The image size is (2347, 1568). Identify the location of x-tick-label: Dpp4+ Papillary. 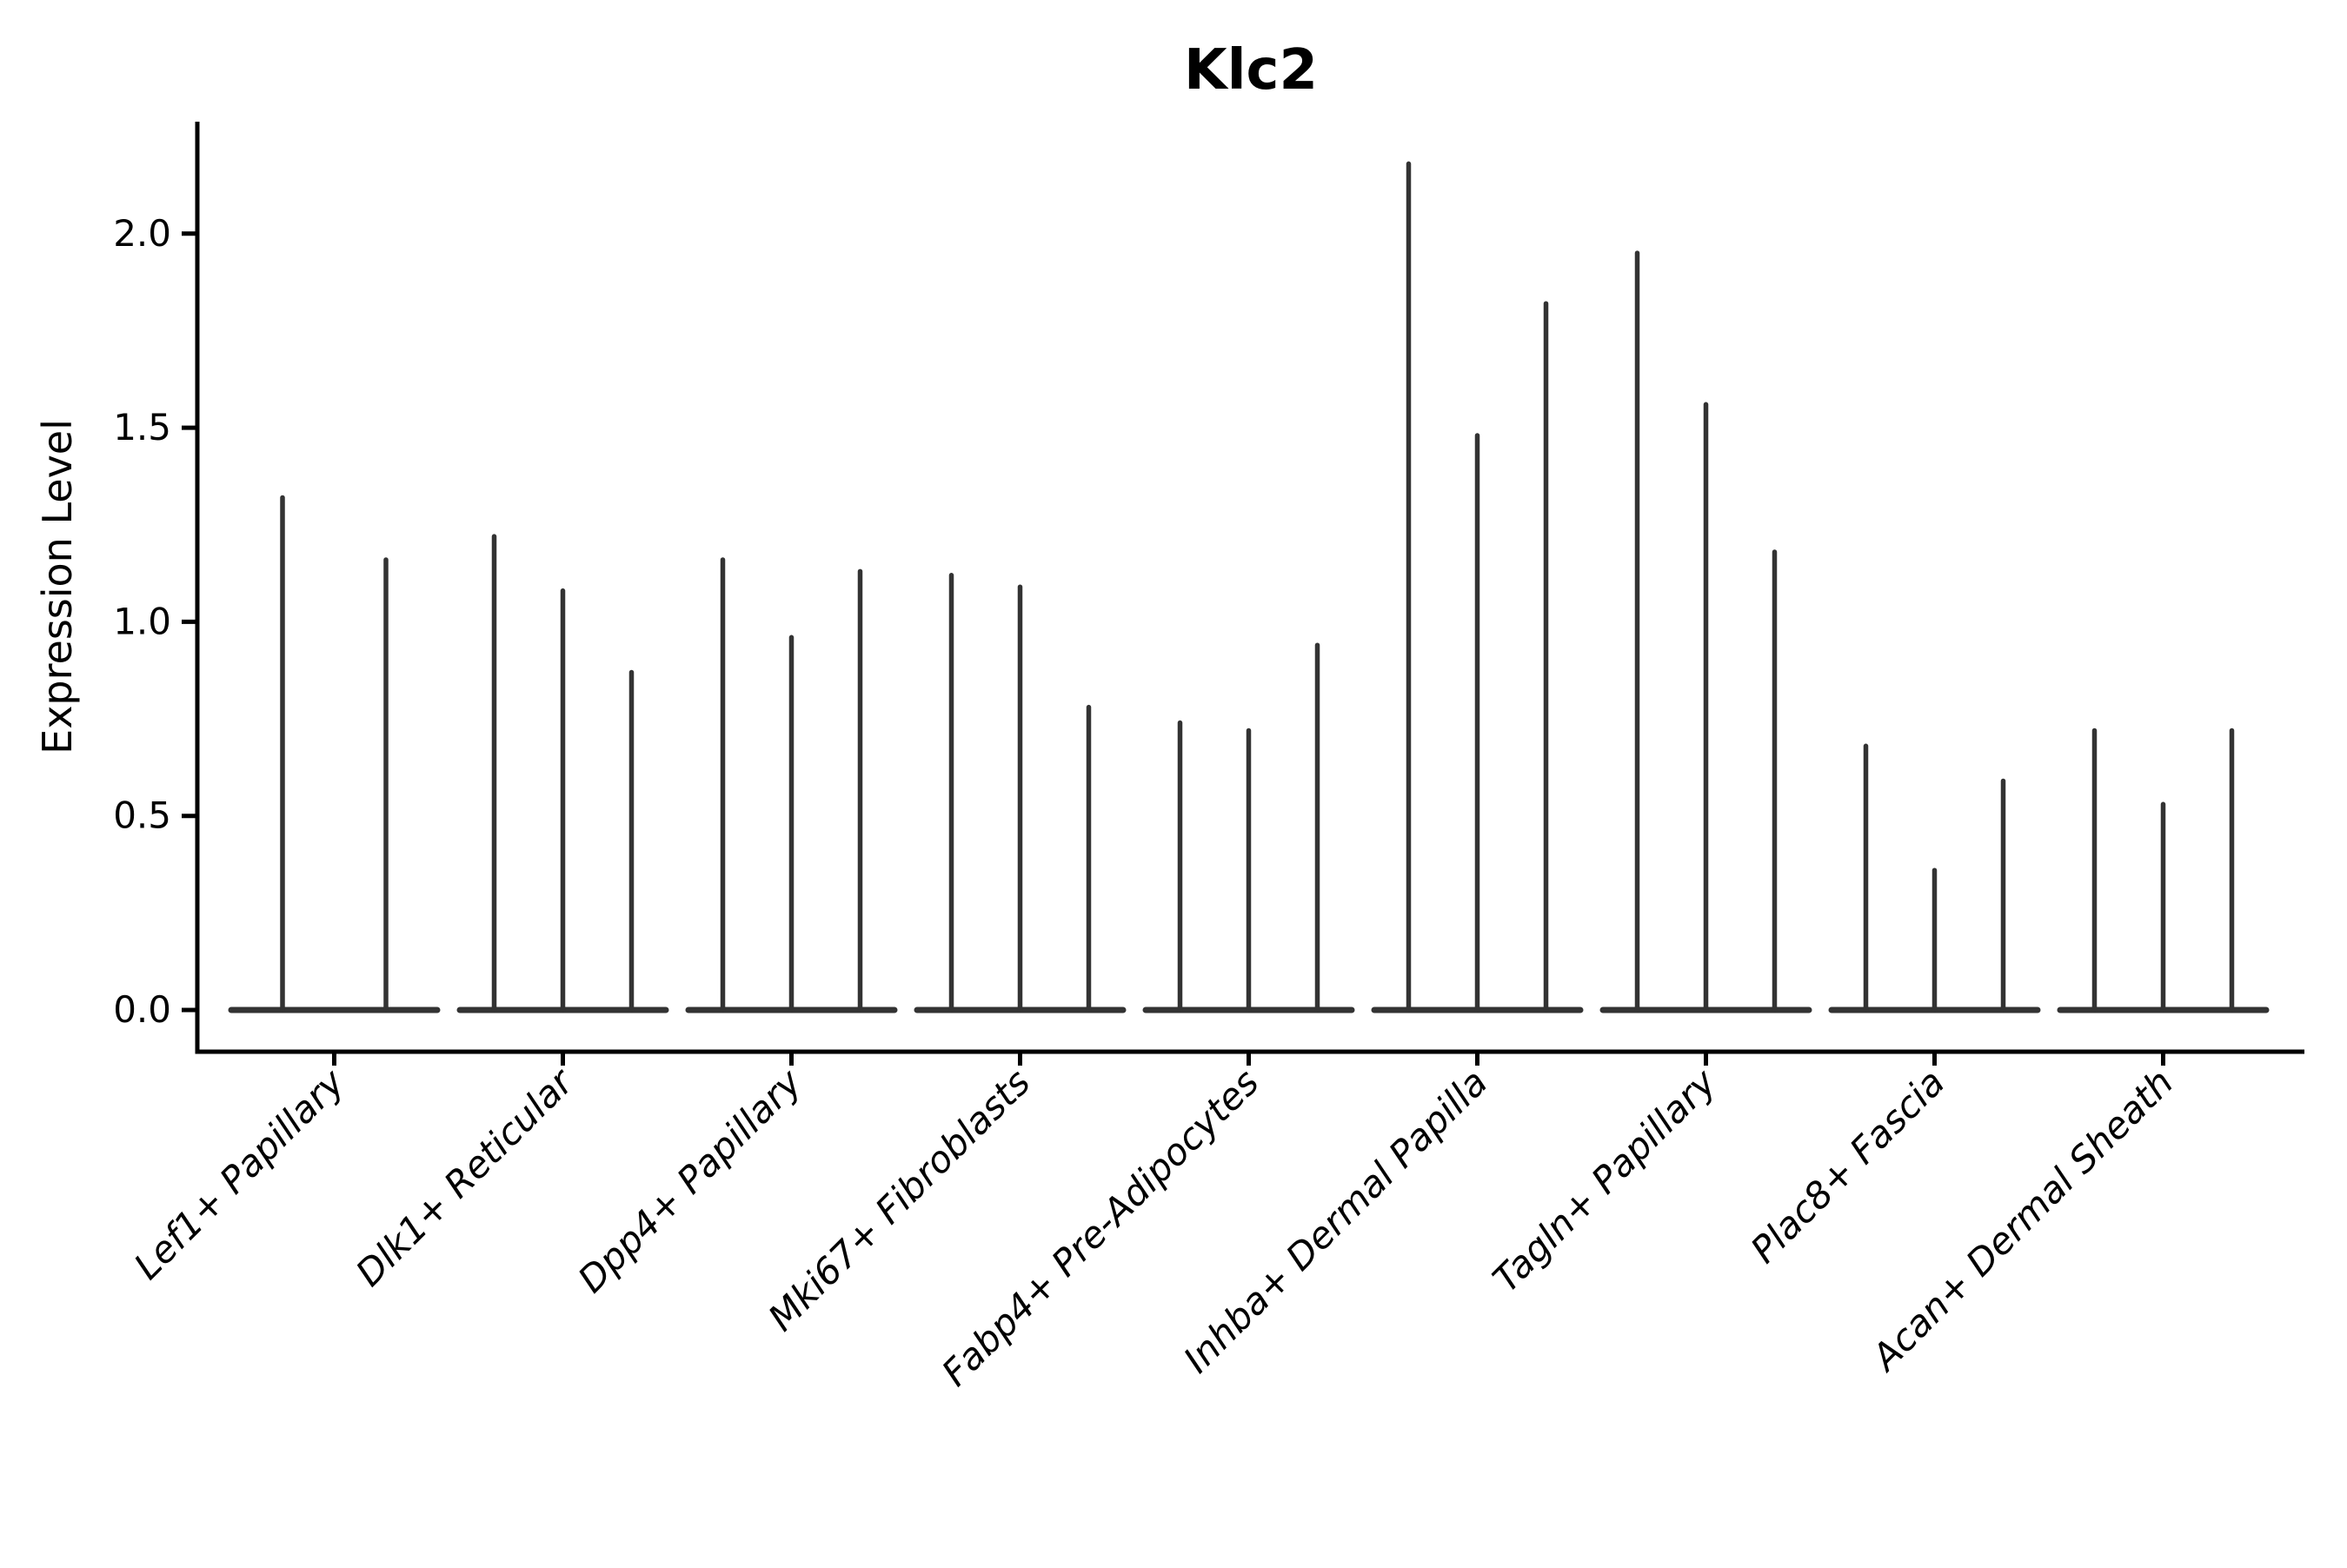
(690, 1180).